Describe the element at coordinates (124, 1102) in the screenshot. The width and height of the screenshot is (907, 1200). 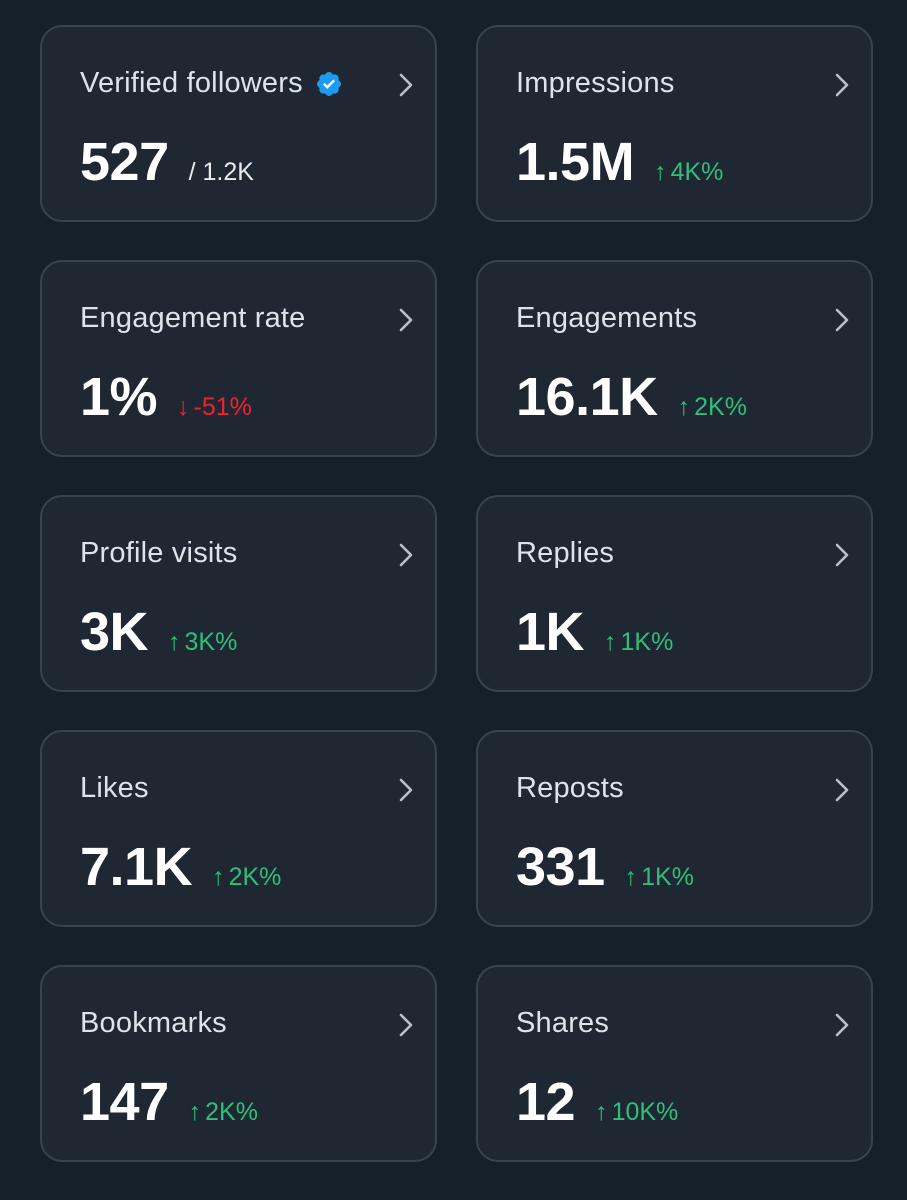
I see `metric-value: 147` at that location.